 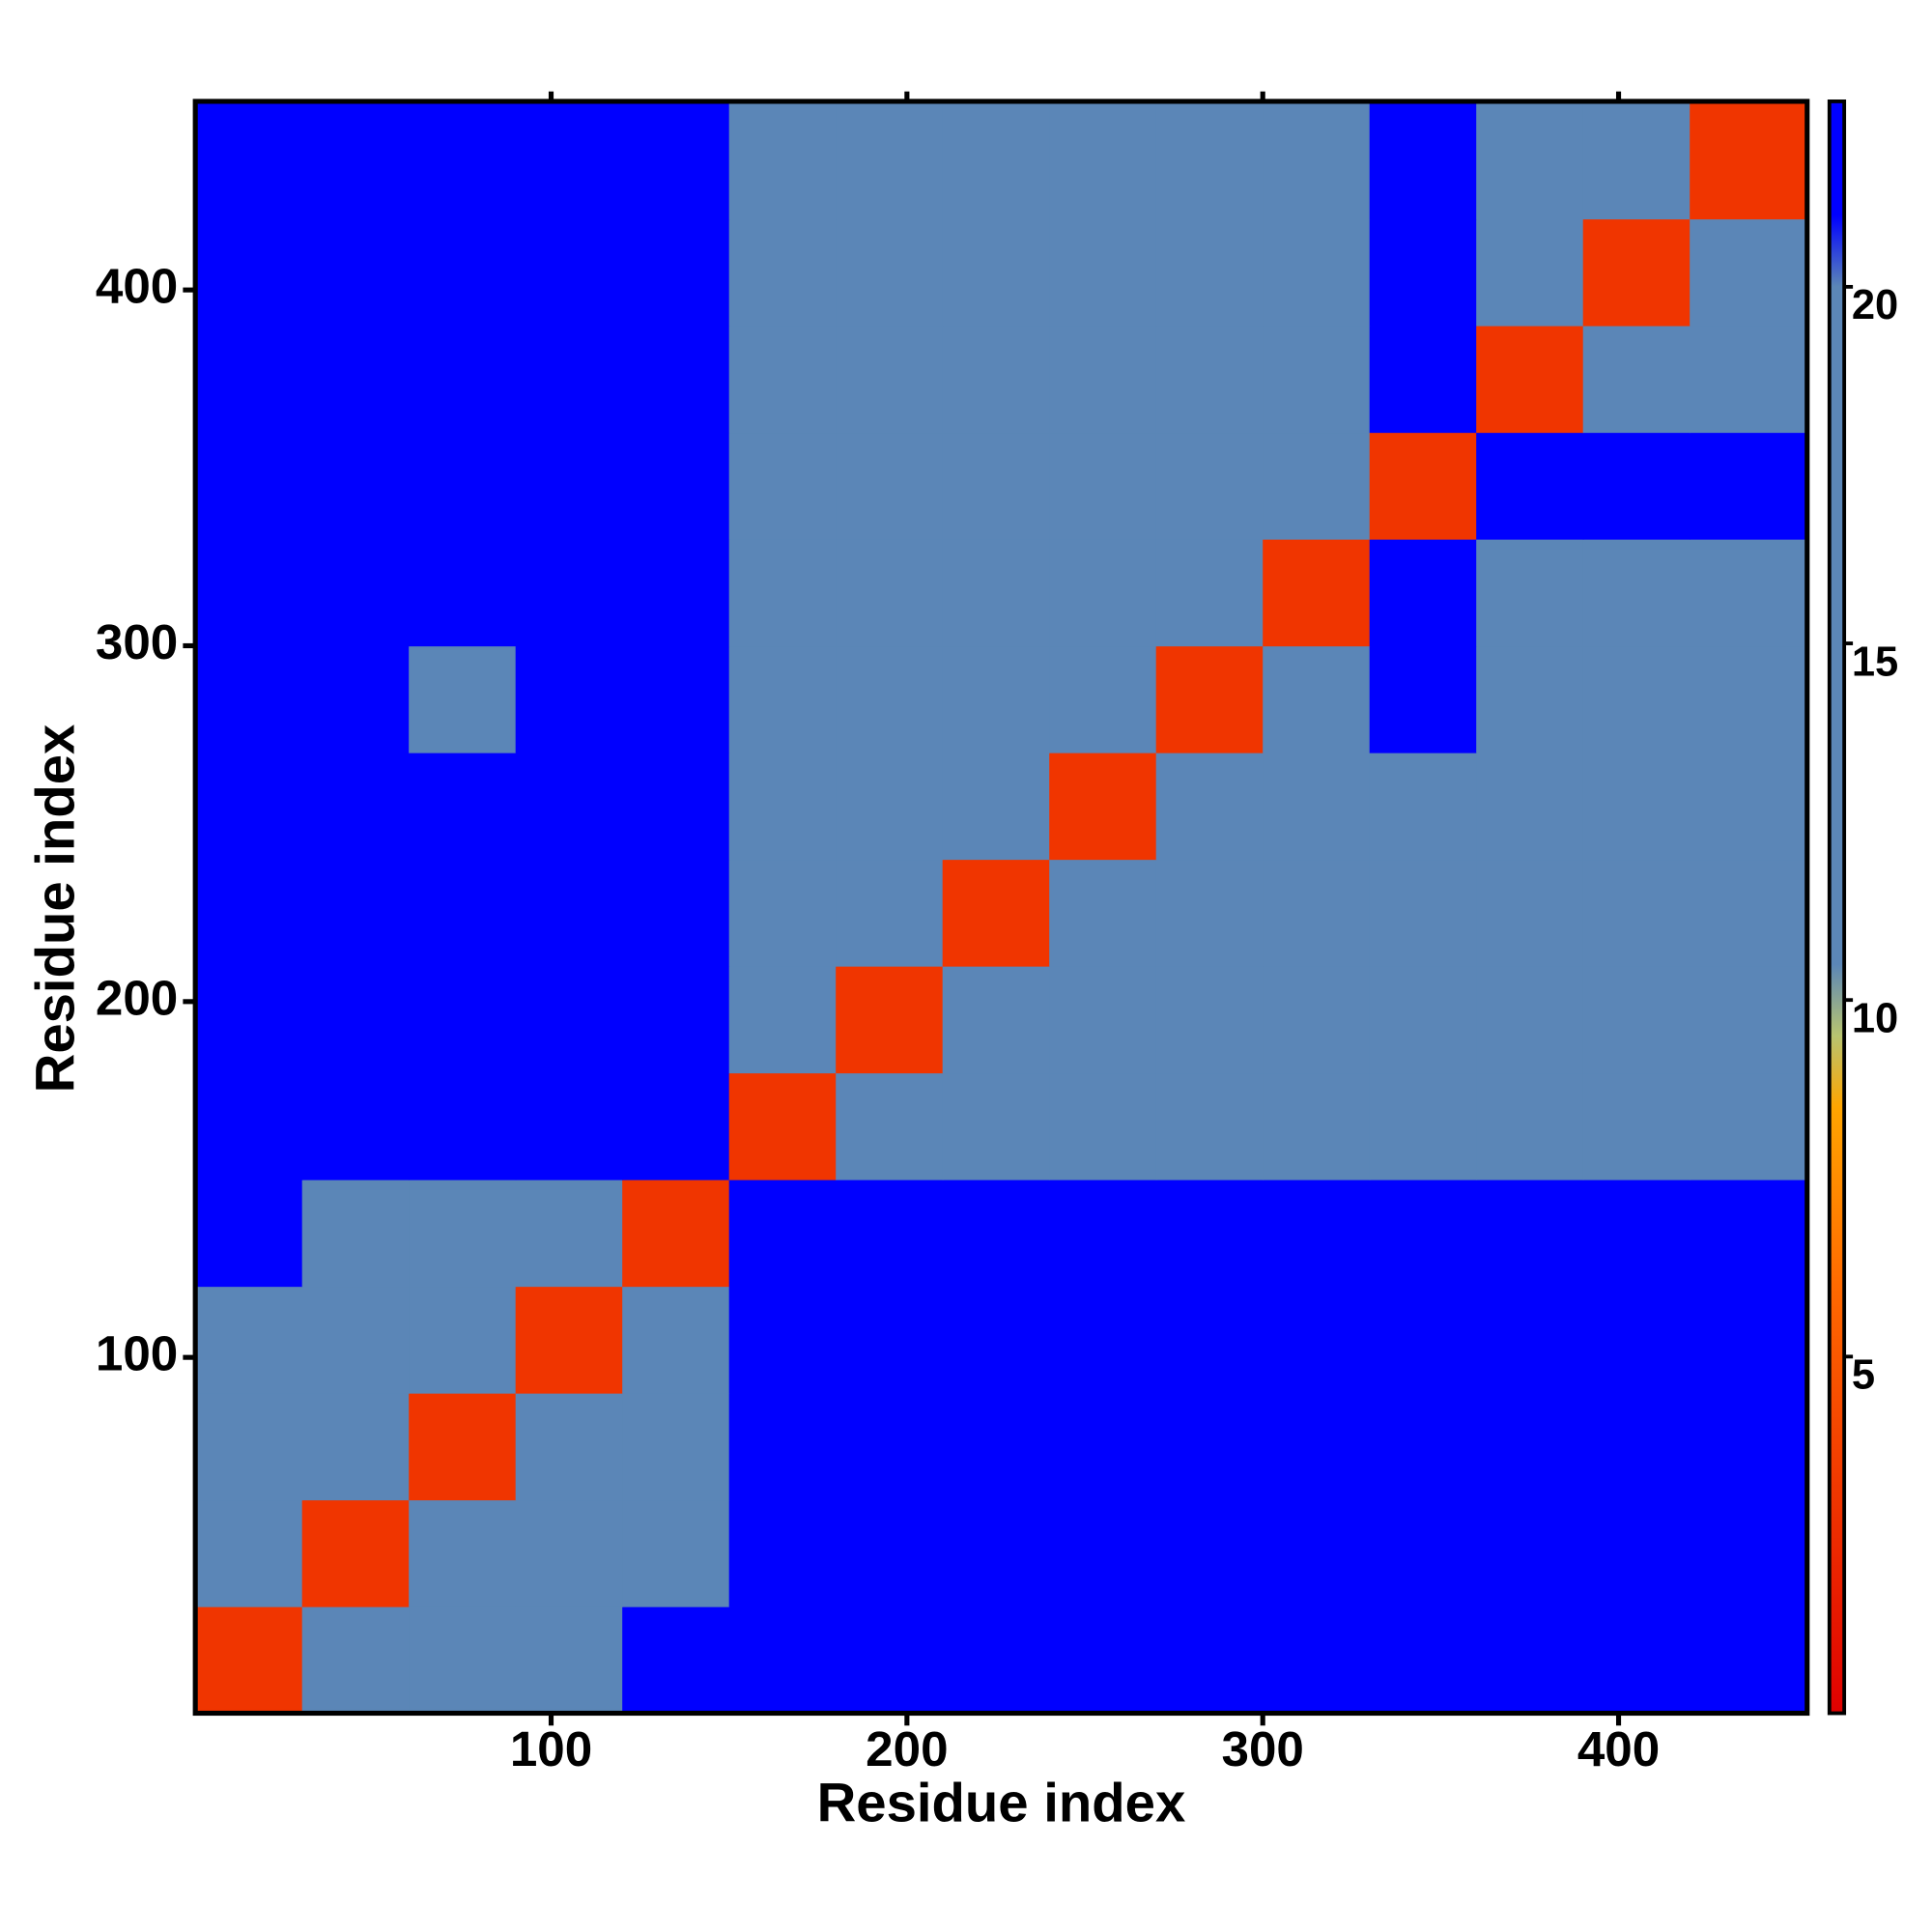 What do you see at coordinates (1875, 662) in the screenshot?
I see `colorbar-tick-label: 15` at bounding box center [1875, 662].